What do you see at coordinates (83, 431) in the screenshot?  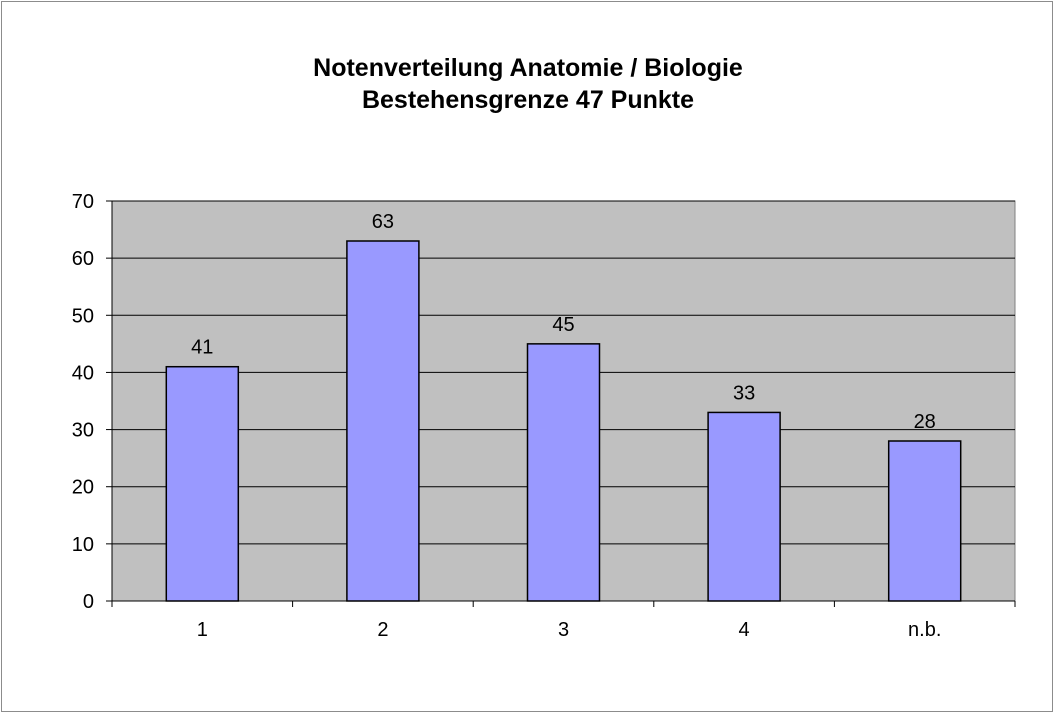 I see `y-tick-label: 30` at bounding box center [83, 431].